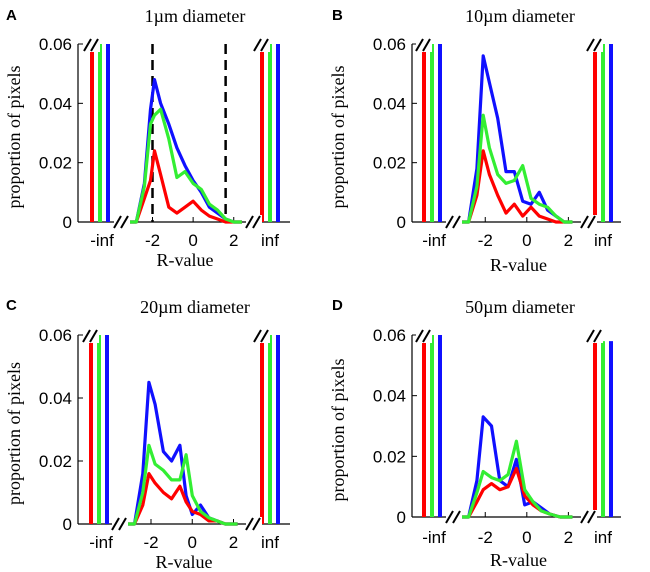 The height and width of the screenshot is (572, 650). I want to click on panel-letter: C, so click(11, 305).